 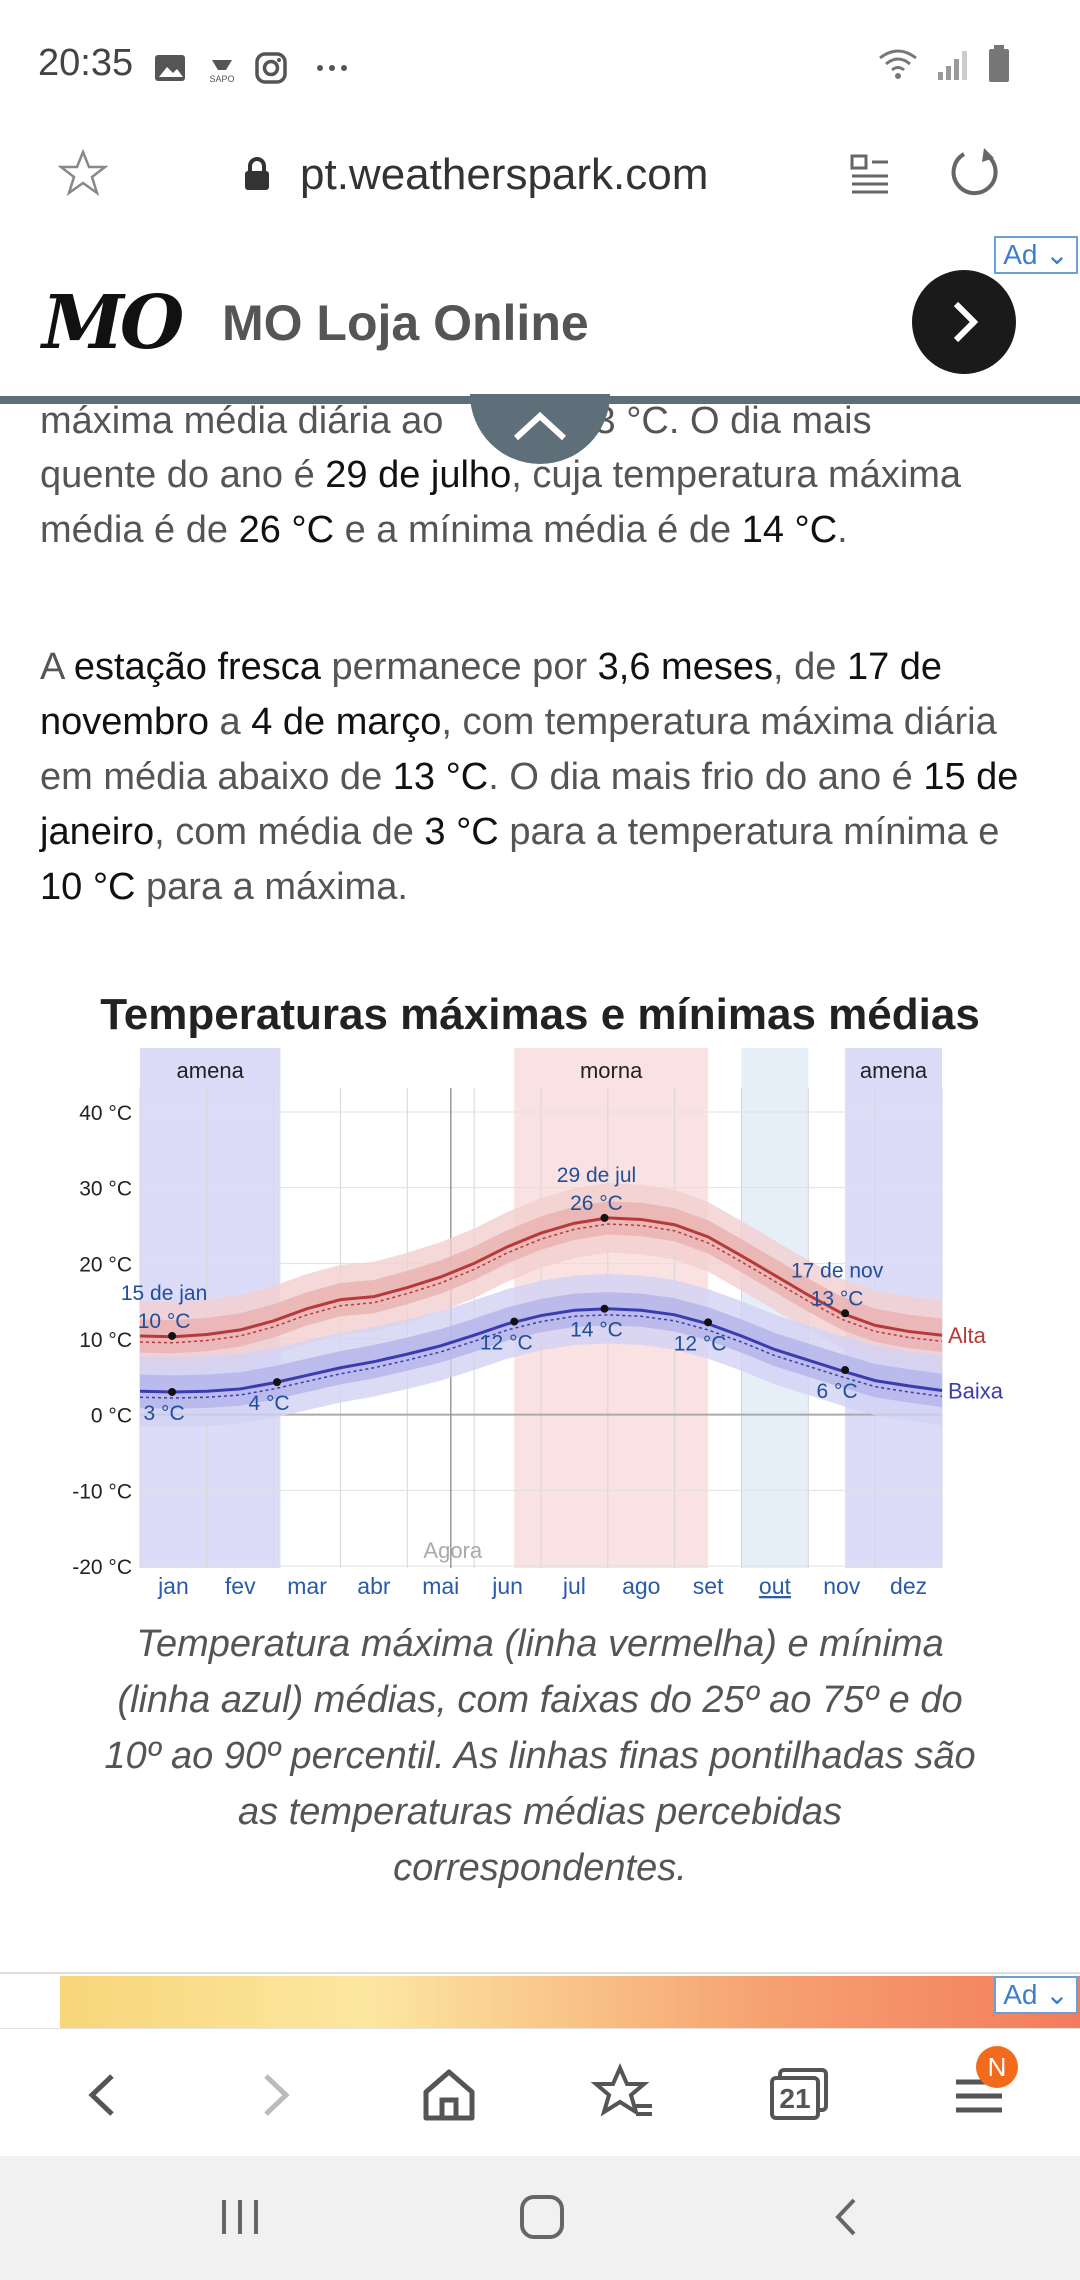 I want to click on y-tick-label: 30 °C, so click(x=105, y=1189).